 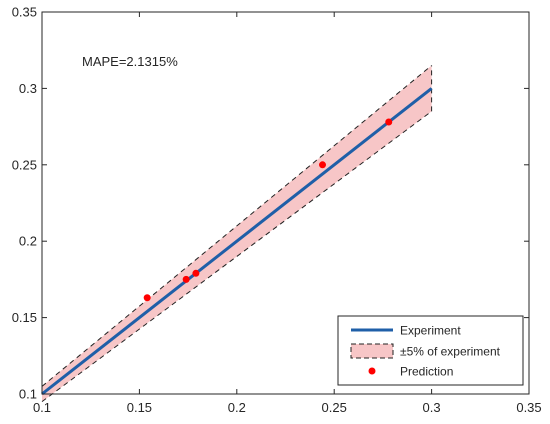 I want to click on y-tick-label: 0.35, so click(x=24, y=12).